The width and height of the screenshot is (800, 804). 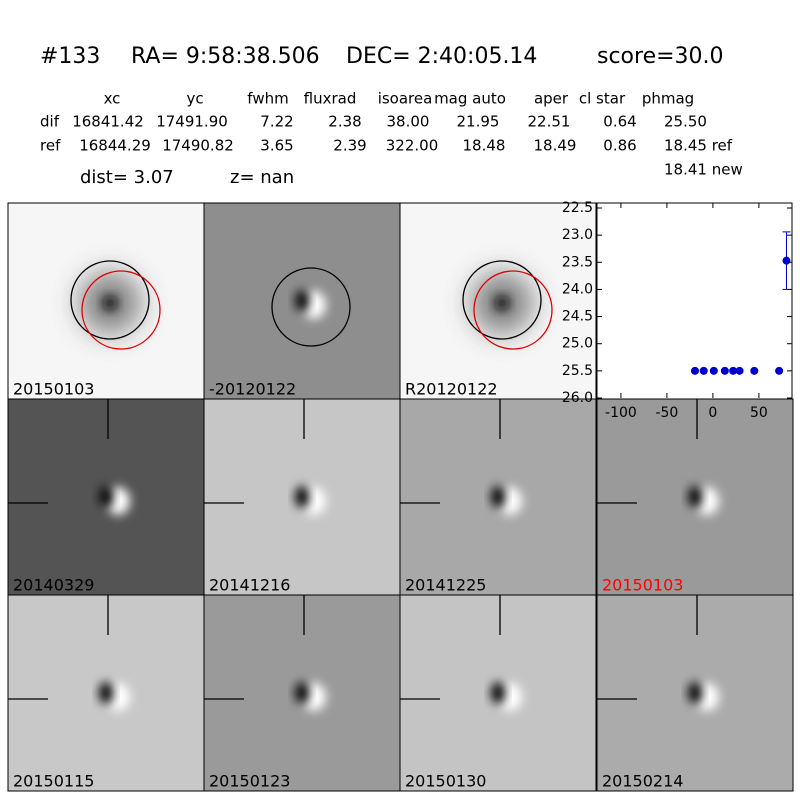 What do you see at coordinates (642, 781) in the screenshot?
I see `stamp-label: 20150214` at bounding box center [642, 781].